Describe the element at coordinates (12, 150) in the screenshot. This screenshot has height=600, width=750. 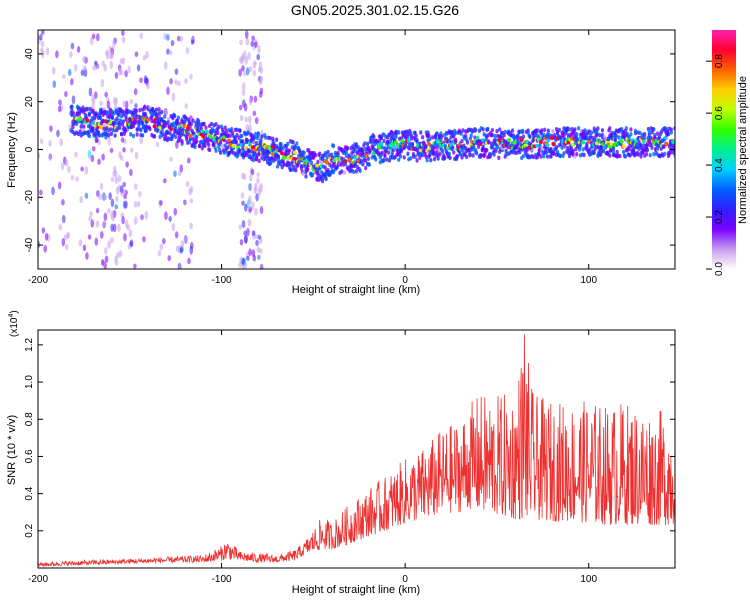
I see `spectrogram-y-axis-label: Frequency (Hz)` at that location.